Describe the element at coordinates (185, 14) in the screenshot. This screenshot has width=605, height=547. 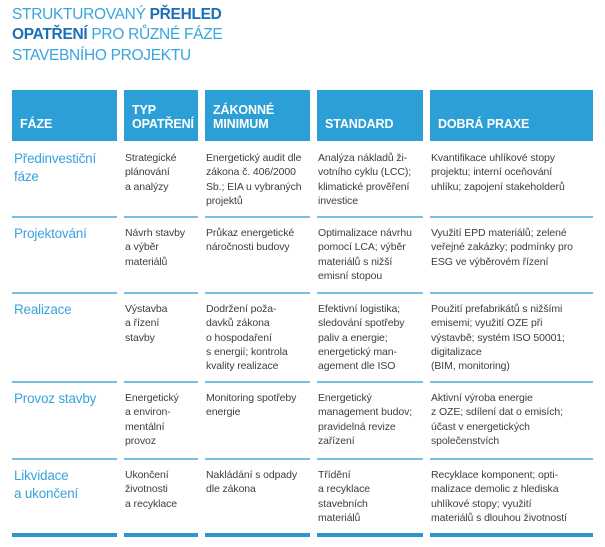
I see `title-segment: PŘEHLED` at that location.